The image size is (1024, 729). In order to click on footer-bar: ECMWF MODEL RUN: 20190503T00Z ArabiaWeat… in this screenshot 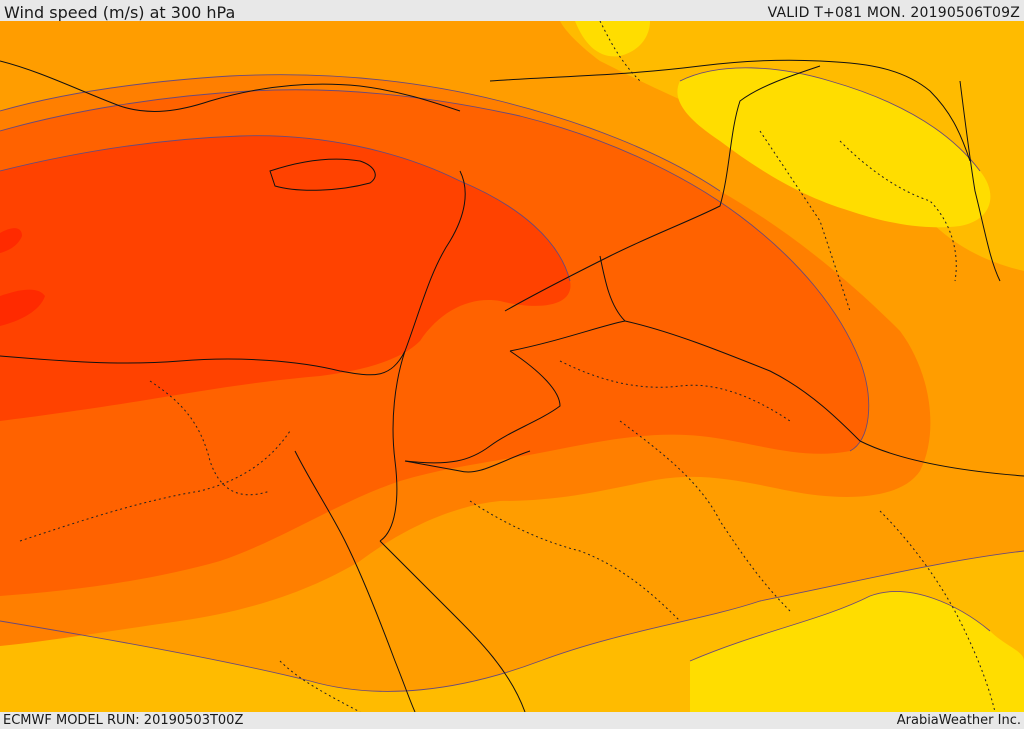, I will do `click(512, 720)`.